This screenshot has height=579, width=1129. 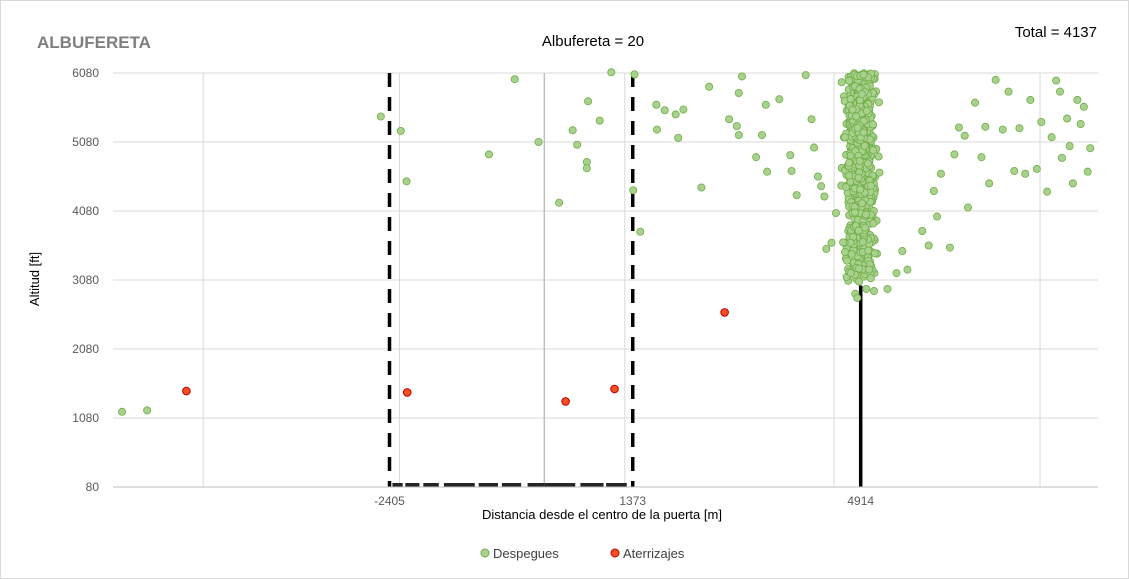 I want to click on x-tick-label: 4914, so click(x=860, y=501).